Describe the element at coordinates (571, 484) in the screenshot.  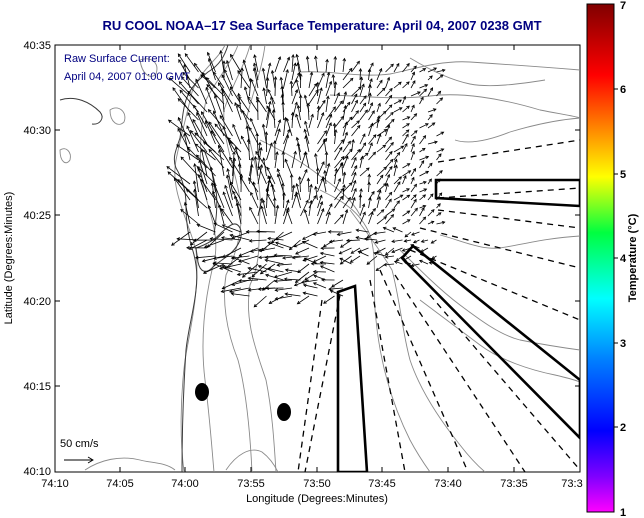
I see `x-tick-label: 73:3` at that location.